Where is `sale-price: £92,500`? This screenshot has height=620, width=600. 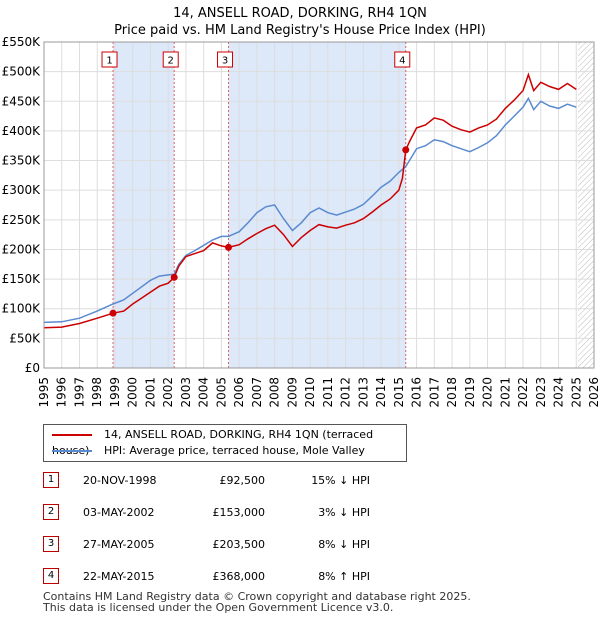
sale-price: £92,500 is located at coordinates (242, 480).